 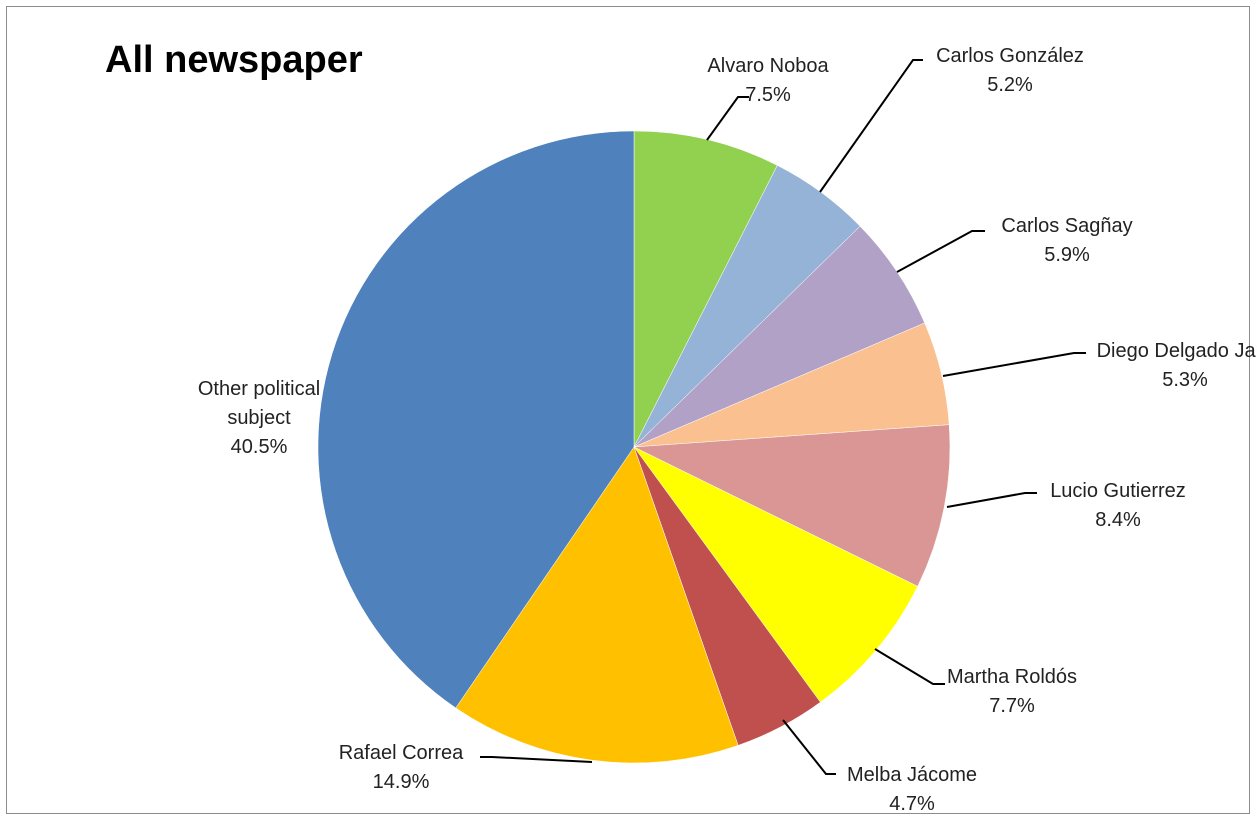 What do you see at coordinates (1012, 691) in the screenshot?
I see `data-label-martha-roldos: Martha Roldós 7.7%` at bounding box center [1012, 691].